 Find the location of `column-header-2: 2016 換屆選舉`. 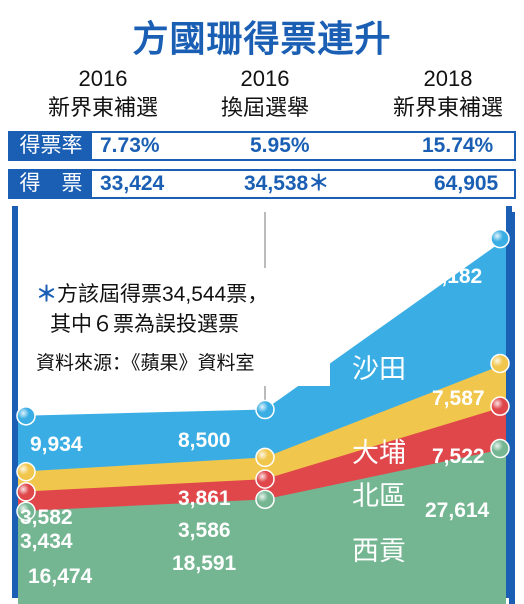

column-header-2: 2016 換屆選舉 is located at coordinates (264, 93).